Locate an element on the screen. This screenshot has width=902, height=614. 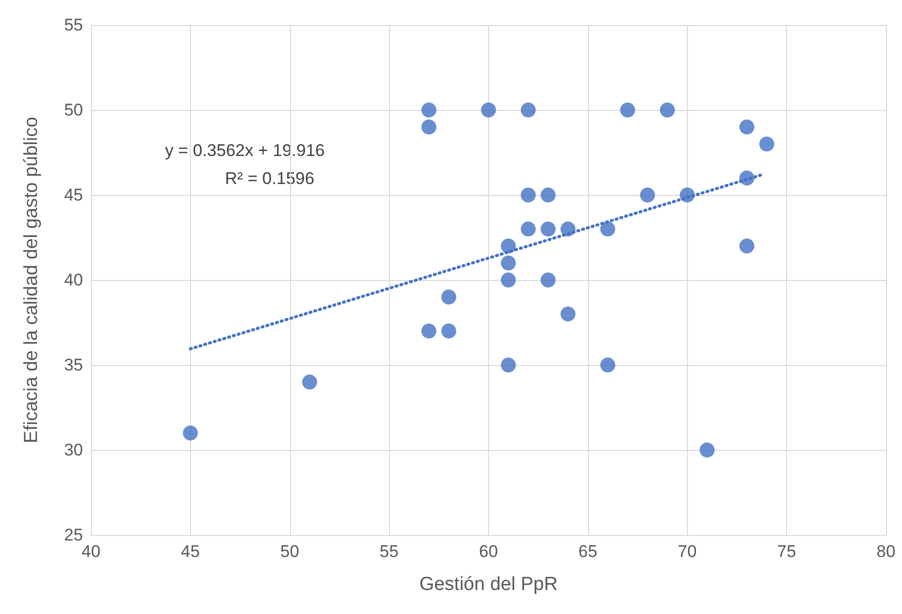
x-tick-label: 75 is located at coordinates (786, 551).